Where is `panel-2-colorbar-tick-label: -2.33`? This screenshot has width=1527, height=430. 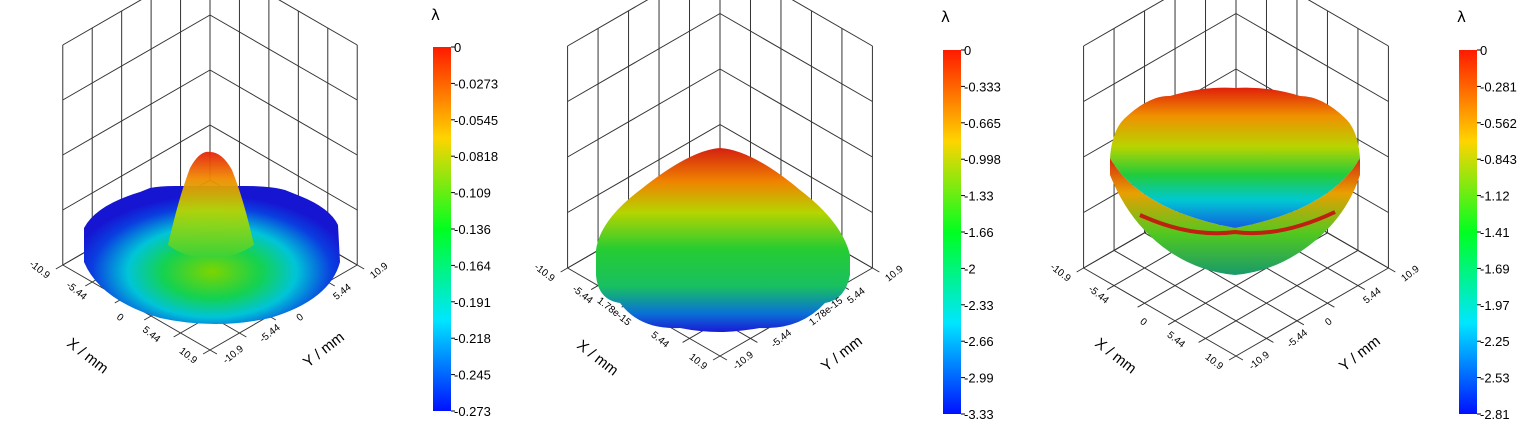 panel-2-colorbar-tick-label: -2.33 is located at coordinates (979, 305).